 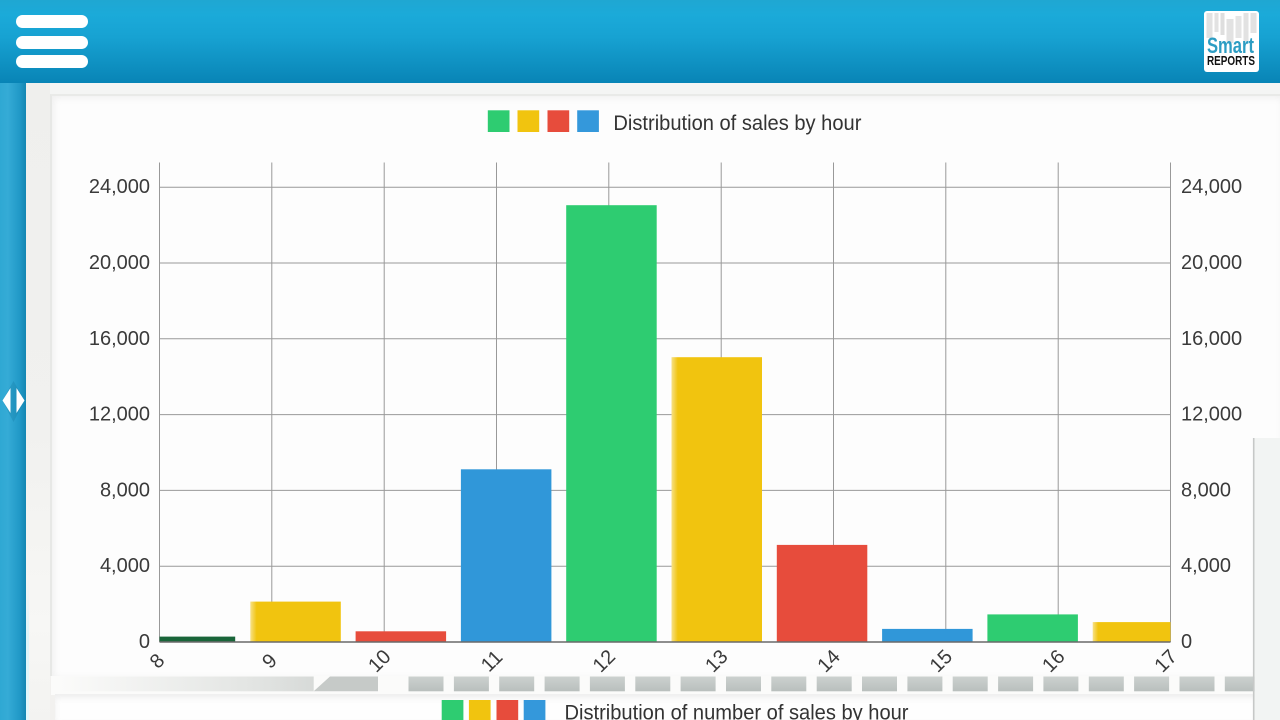 What do you see at coordinates (269, 661) in the screenshot?
I see `svg-text: 9` at bounding box center [269, 661].